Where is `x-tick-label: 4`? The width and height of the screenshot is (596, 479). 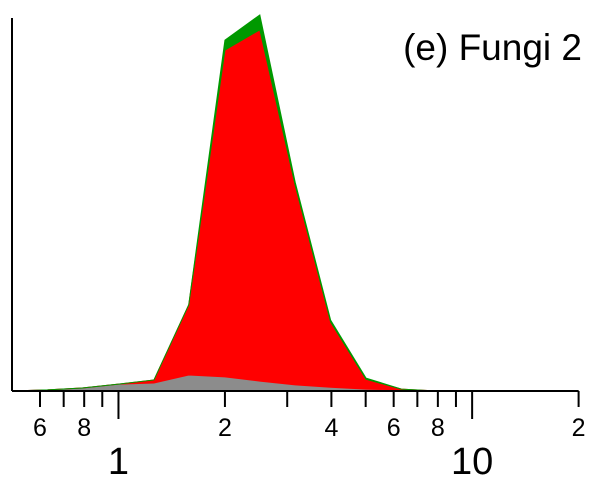
x-tick-label: 4 is located at coordinates (331, 428).